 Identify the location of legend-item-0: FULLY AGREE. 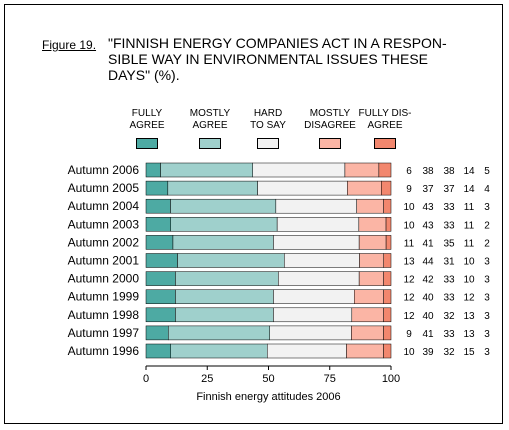
(147, 128).